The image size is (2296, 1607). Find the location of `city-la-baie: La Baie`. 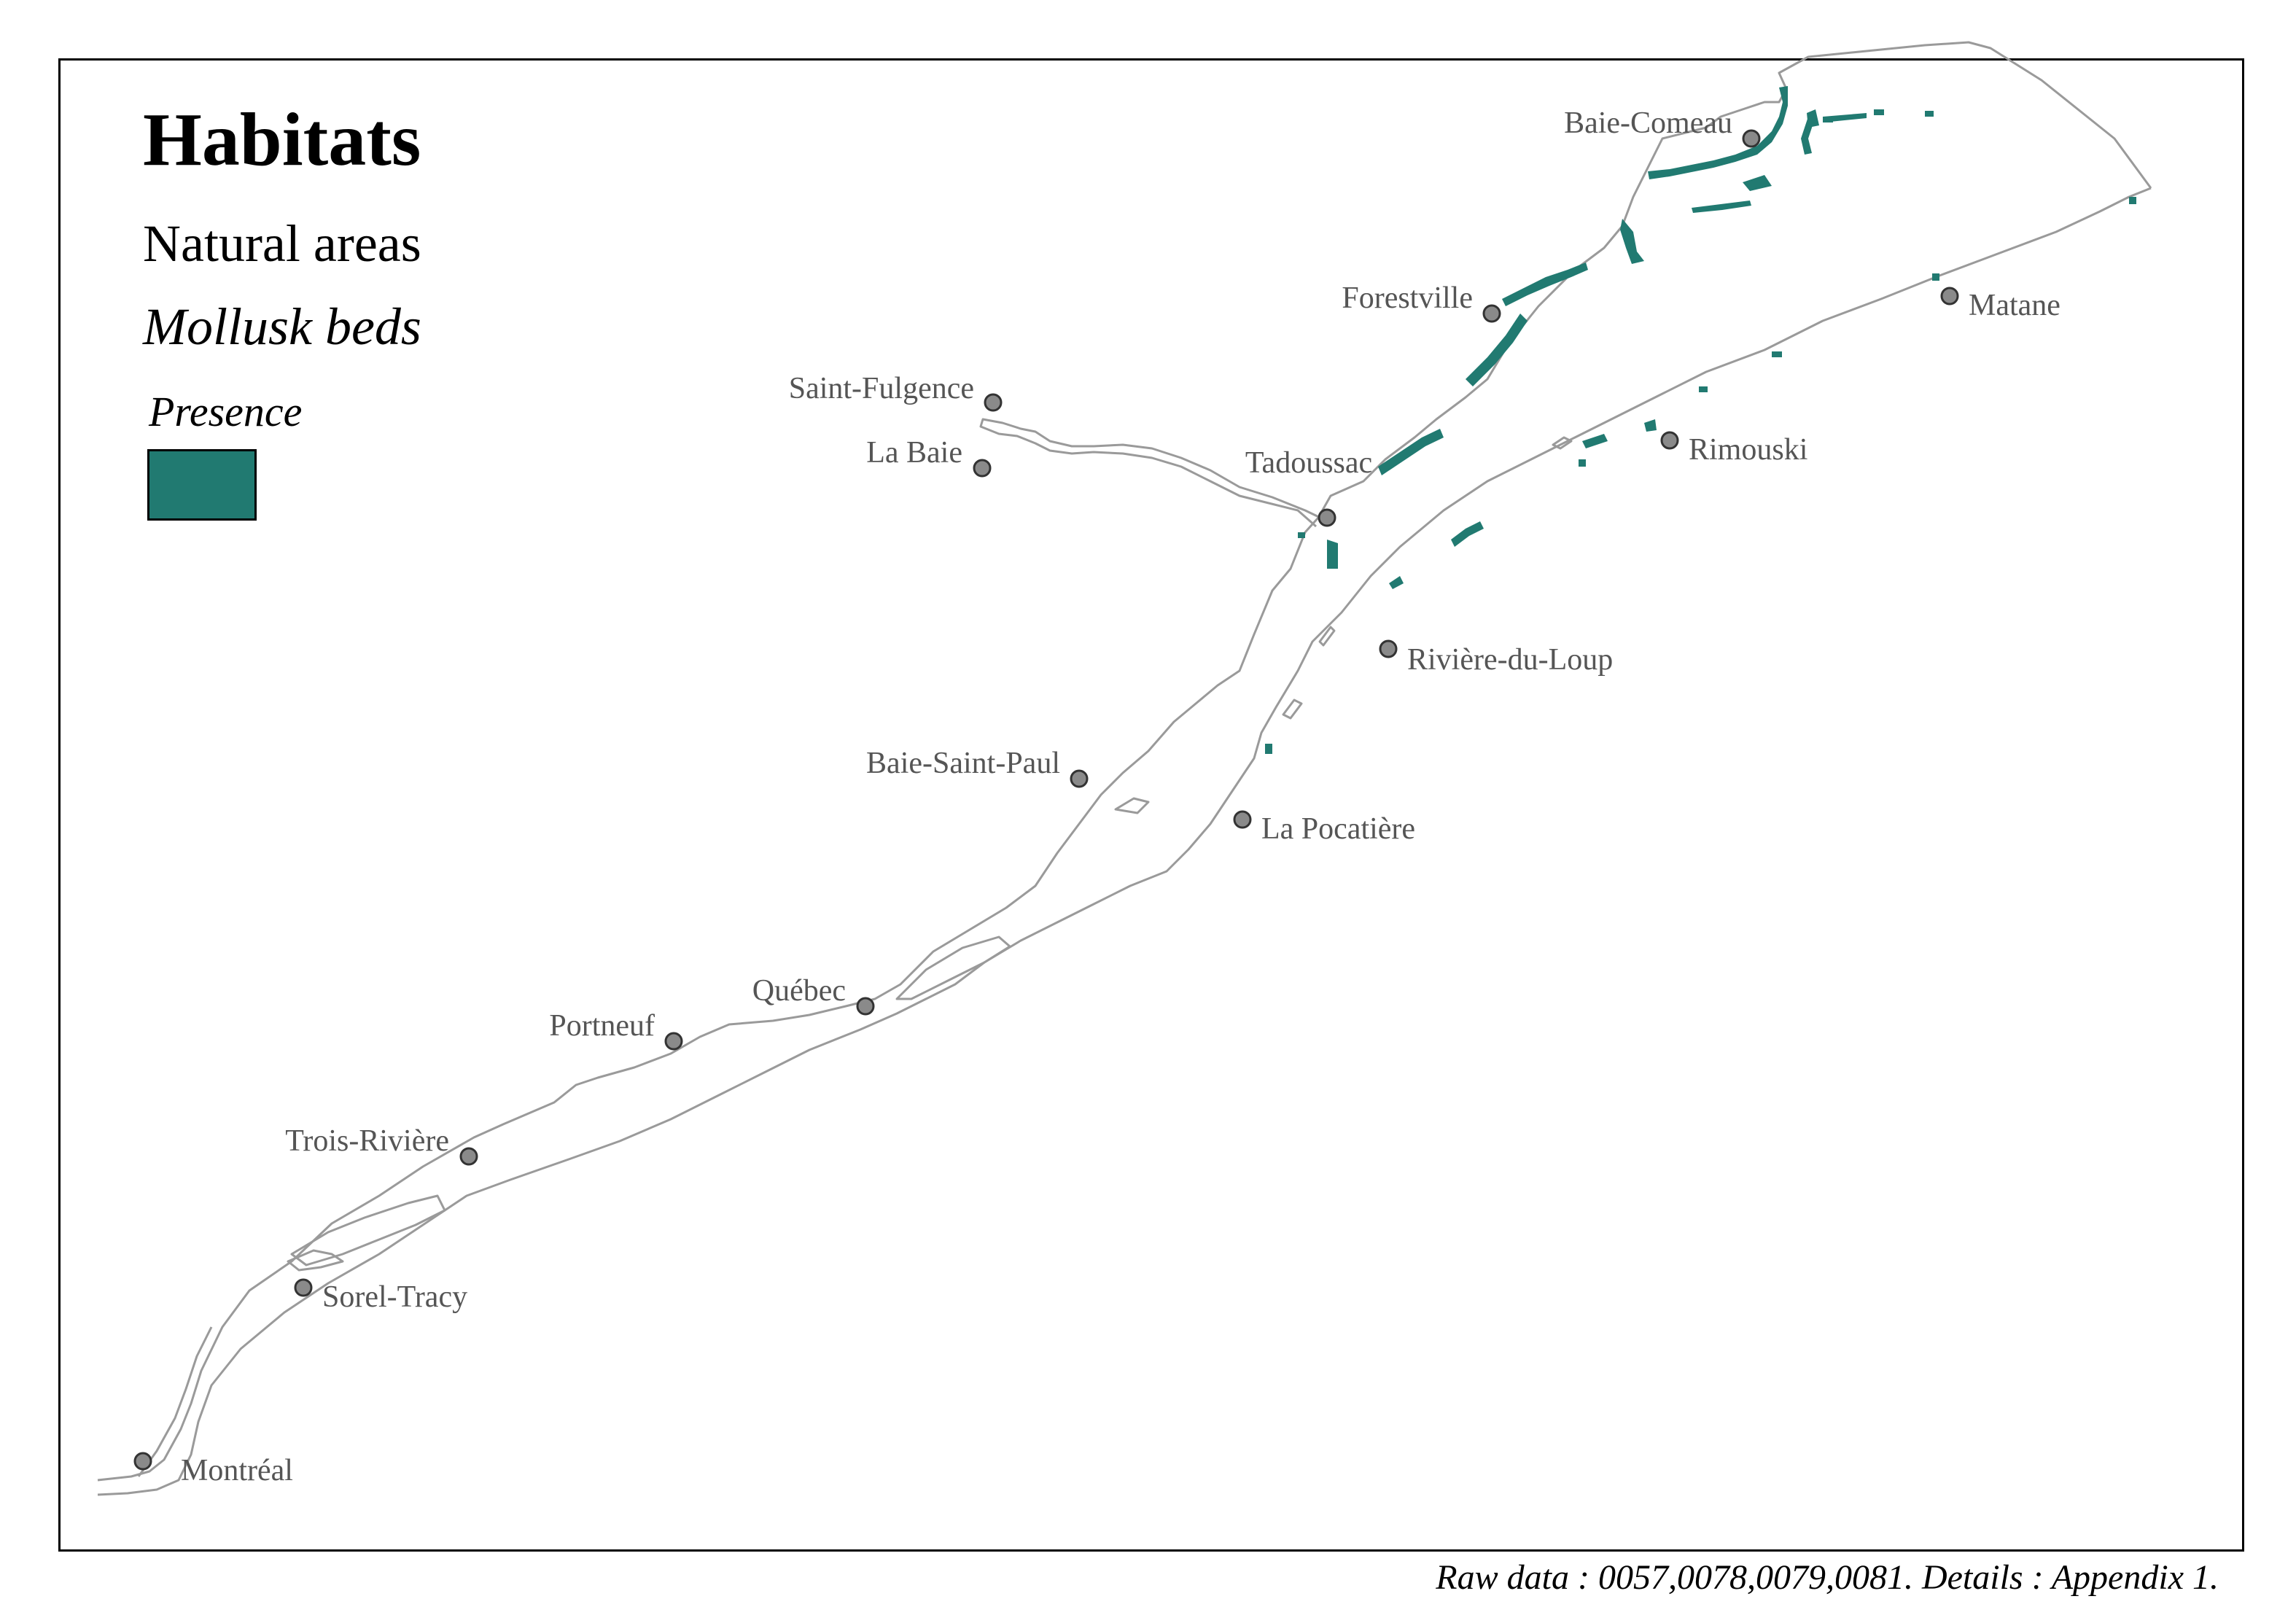

city-la-baie: La Baie is located at coordinates (929, 457).